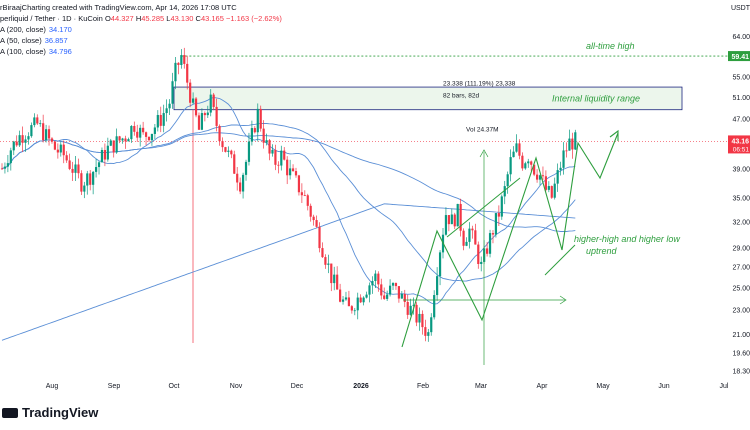 The image size is (750, 430). What do you see at coordinates (122, 18) in the screenshot?
I see `ohlc-open: 44.327` at bounding box center [122, 18].